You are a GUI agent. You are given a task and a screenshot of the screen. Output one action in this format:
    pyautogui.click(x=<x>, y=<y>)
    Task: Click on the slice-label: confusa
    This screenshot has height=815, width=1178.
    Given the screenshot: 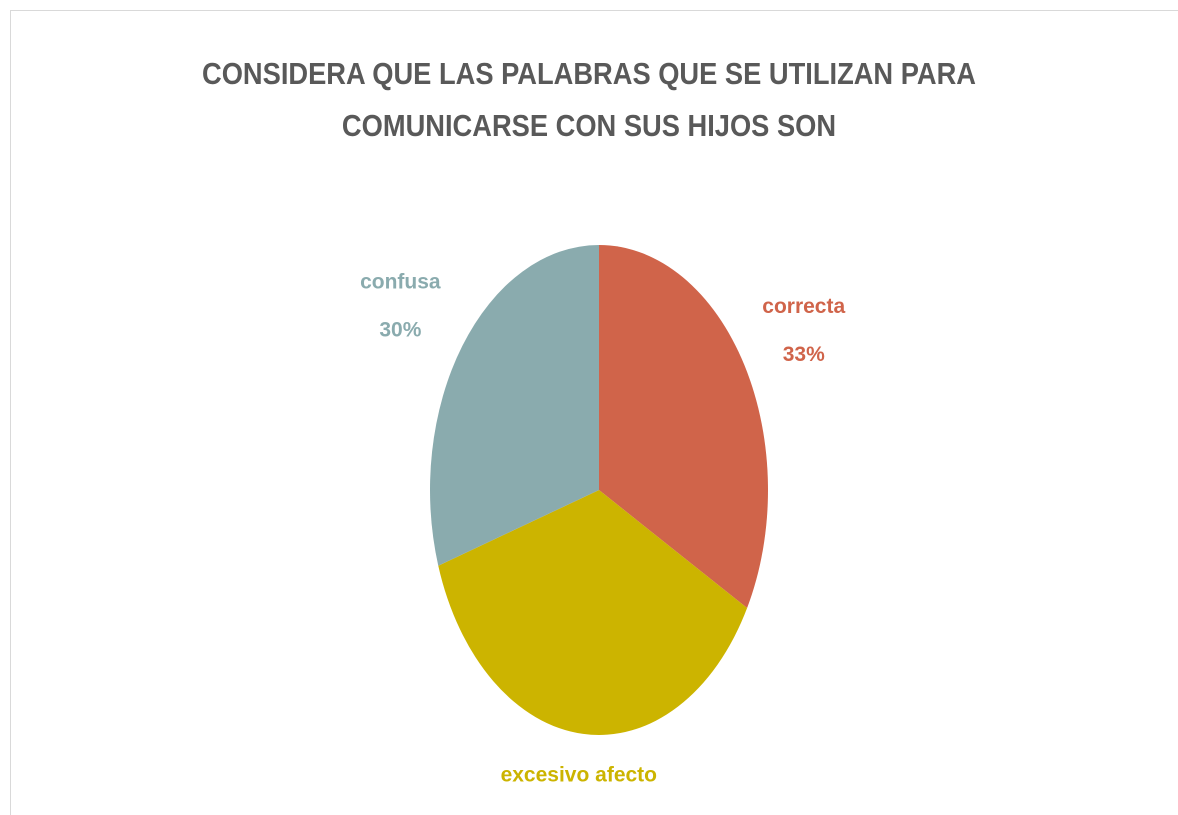 What is the action you would take?
    pyautogui.click(x=400, y=282)
    